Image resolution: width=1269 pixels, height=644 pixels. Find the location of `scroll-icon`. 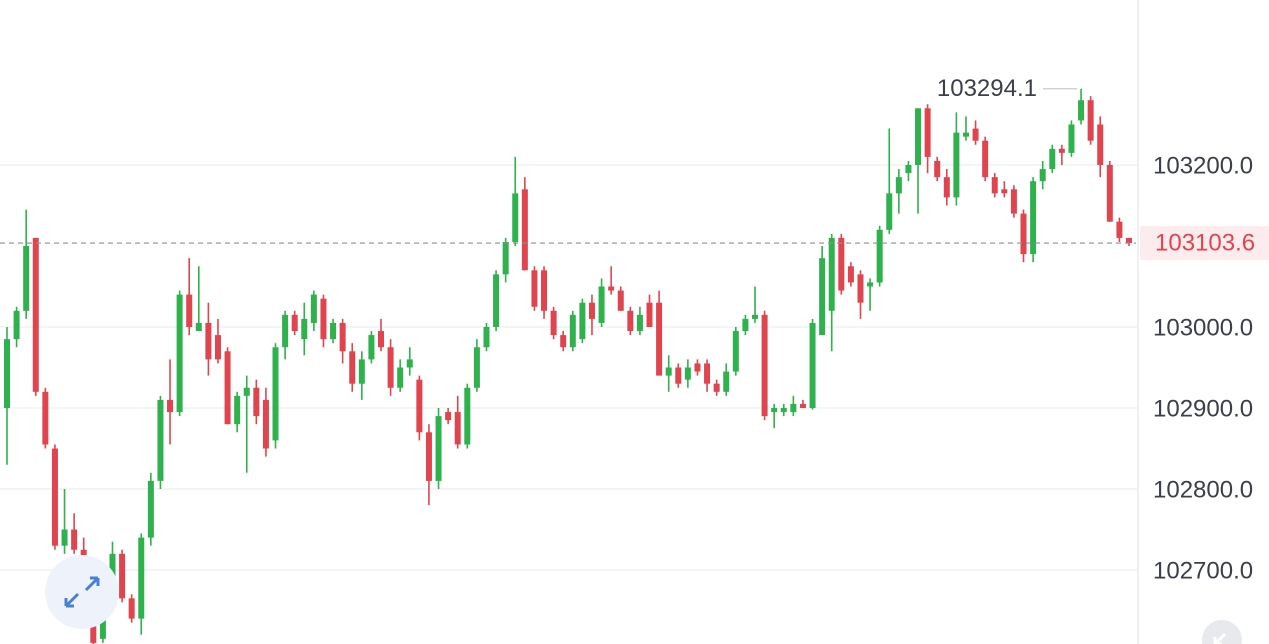

scroll-icon is located at coordinates (1220, 638).